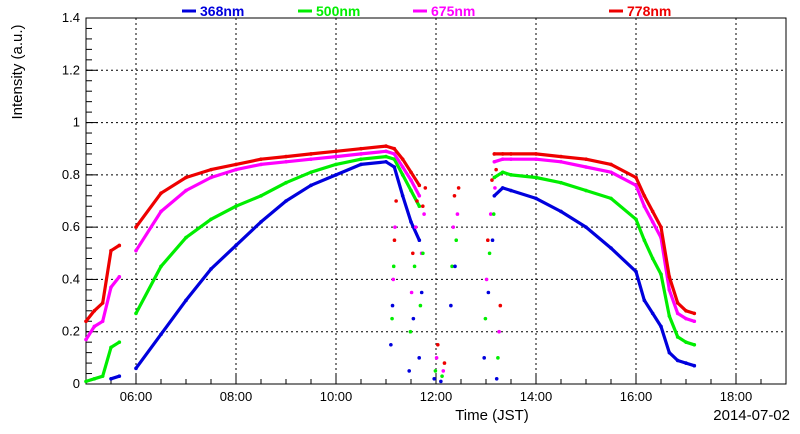 The height and width of the screenshot is (434, 800). I want to click on y-tick-label: 1.2, so click(71, 69).